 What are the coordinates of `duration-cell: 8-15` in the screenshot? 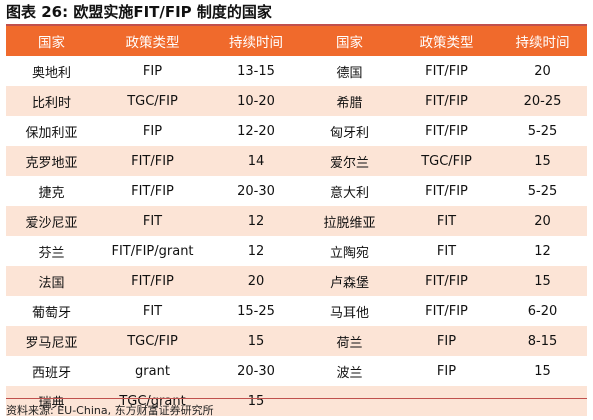 It's located at (542, 341).